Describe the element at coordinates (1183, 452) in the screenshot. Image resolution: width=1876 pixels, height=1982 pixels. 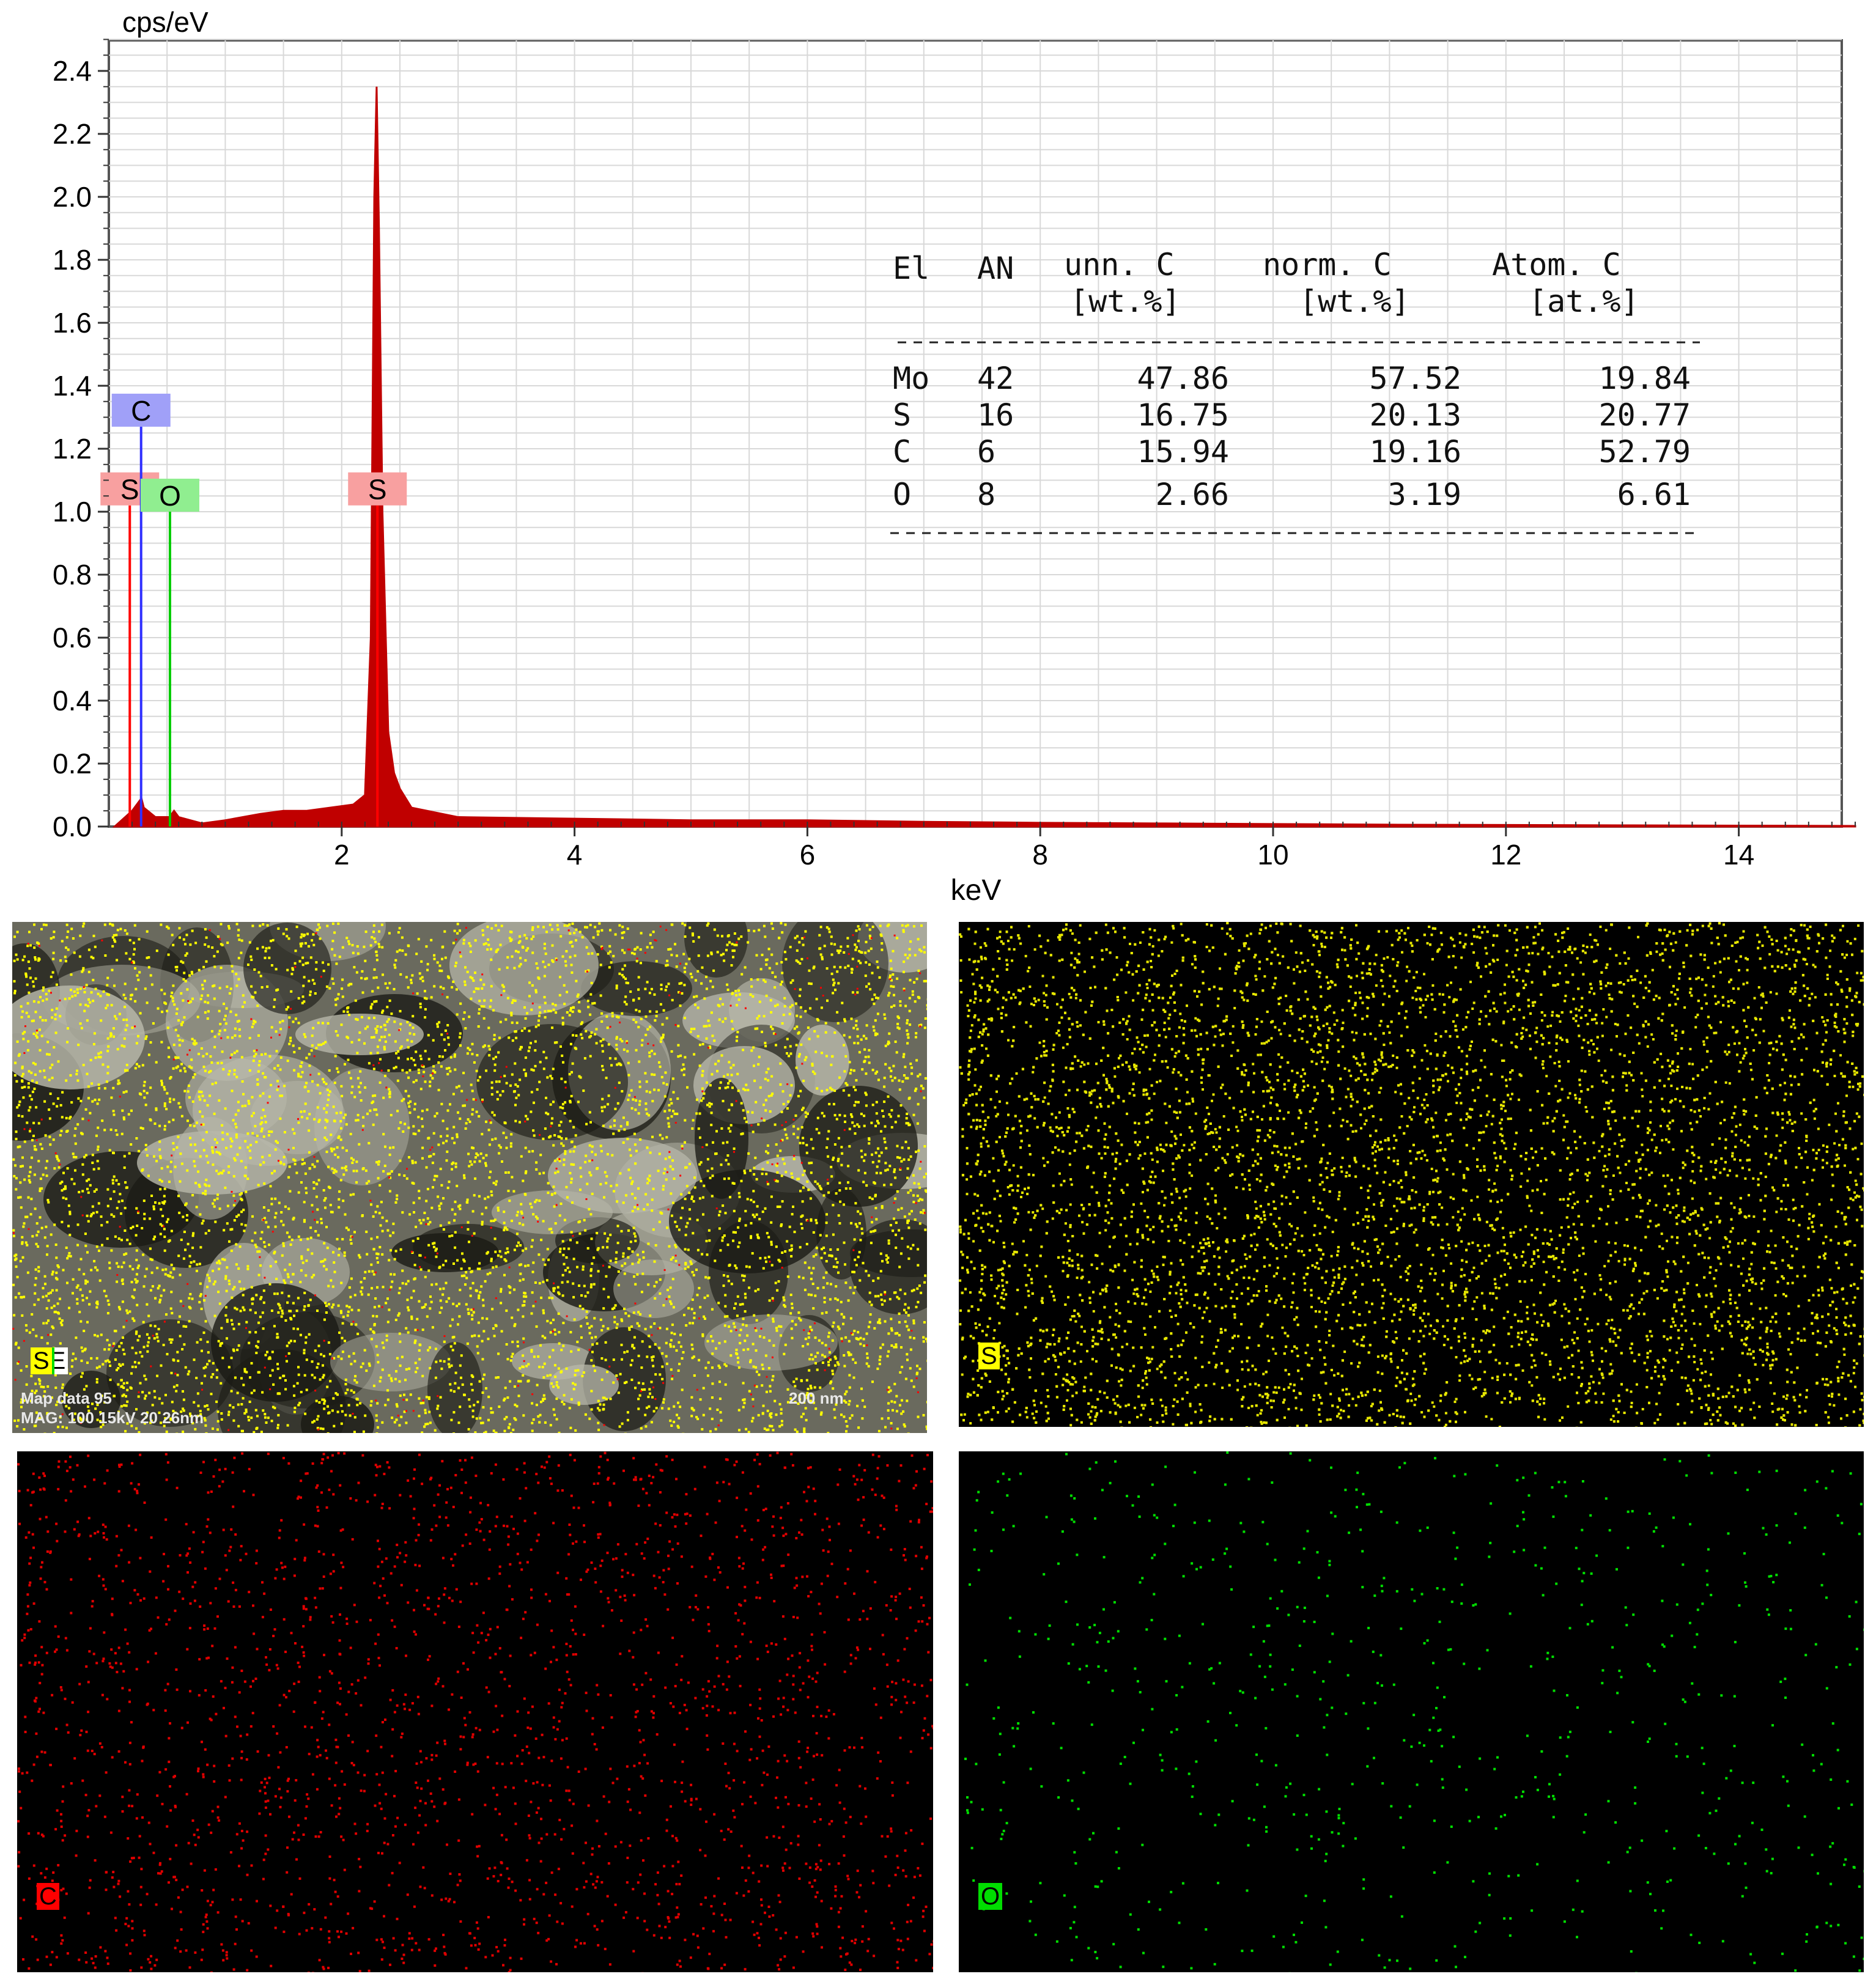
I see `table-cell: 15.94` at that location.